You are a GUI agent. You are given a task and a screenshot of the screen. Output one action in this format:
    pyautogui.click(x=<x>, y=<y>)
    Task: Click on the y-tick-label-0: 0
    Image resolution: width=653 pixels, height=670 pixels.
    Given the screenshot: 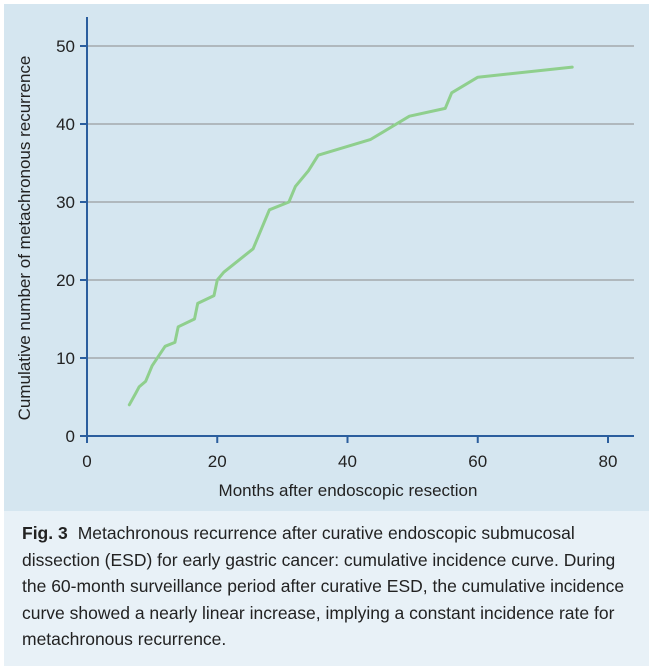 What is the action you would take?
    pyautogui.click(x=70, y=436)
    